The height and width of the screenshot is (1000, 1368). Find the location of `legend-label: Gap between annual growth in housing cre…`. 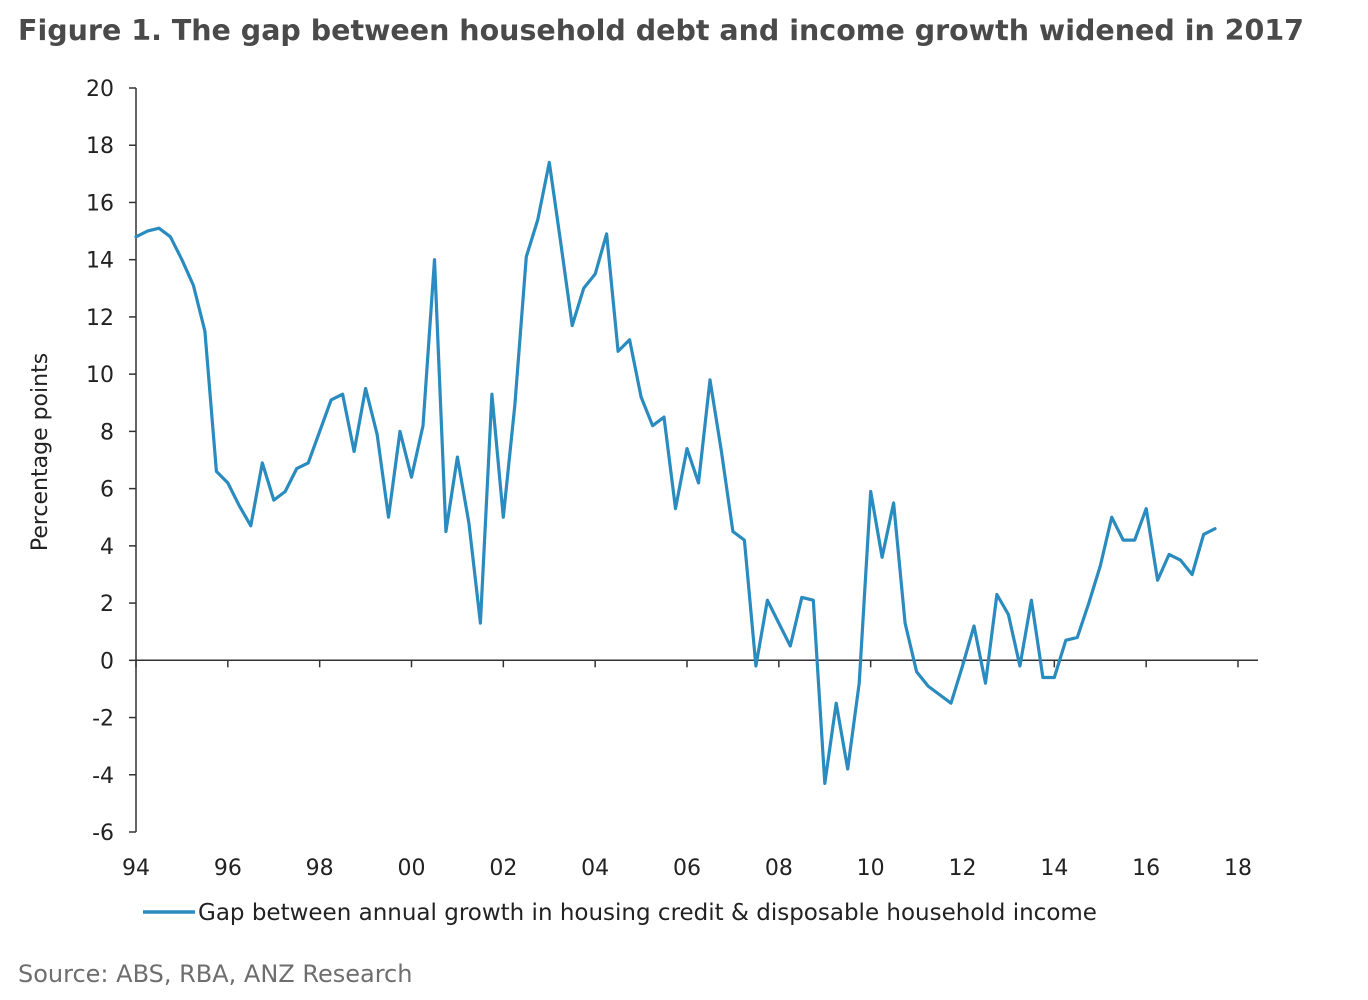

legend-label: Gap between annual growth in housing cre… is located at coordinates (647, 913).